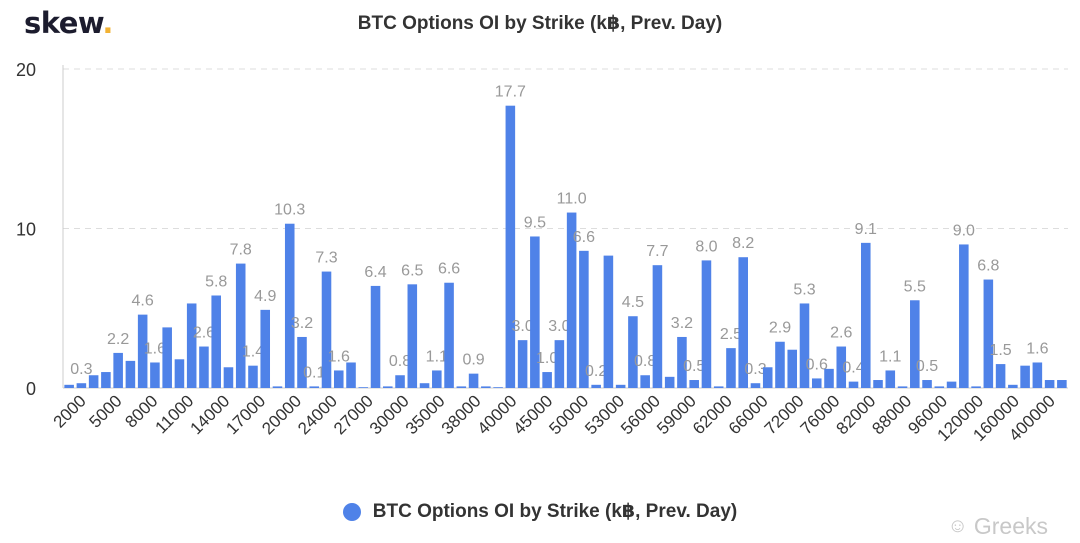  What do you see at coordinates (820, 414) in the screenshot?
I see `x-tick-label: 76000` at bounding box center [820, 414].